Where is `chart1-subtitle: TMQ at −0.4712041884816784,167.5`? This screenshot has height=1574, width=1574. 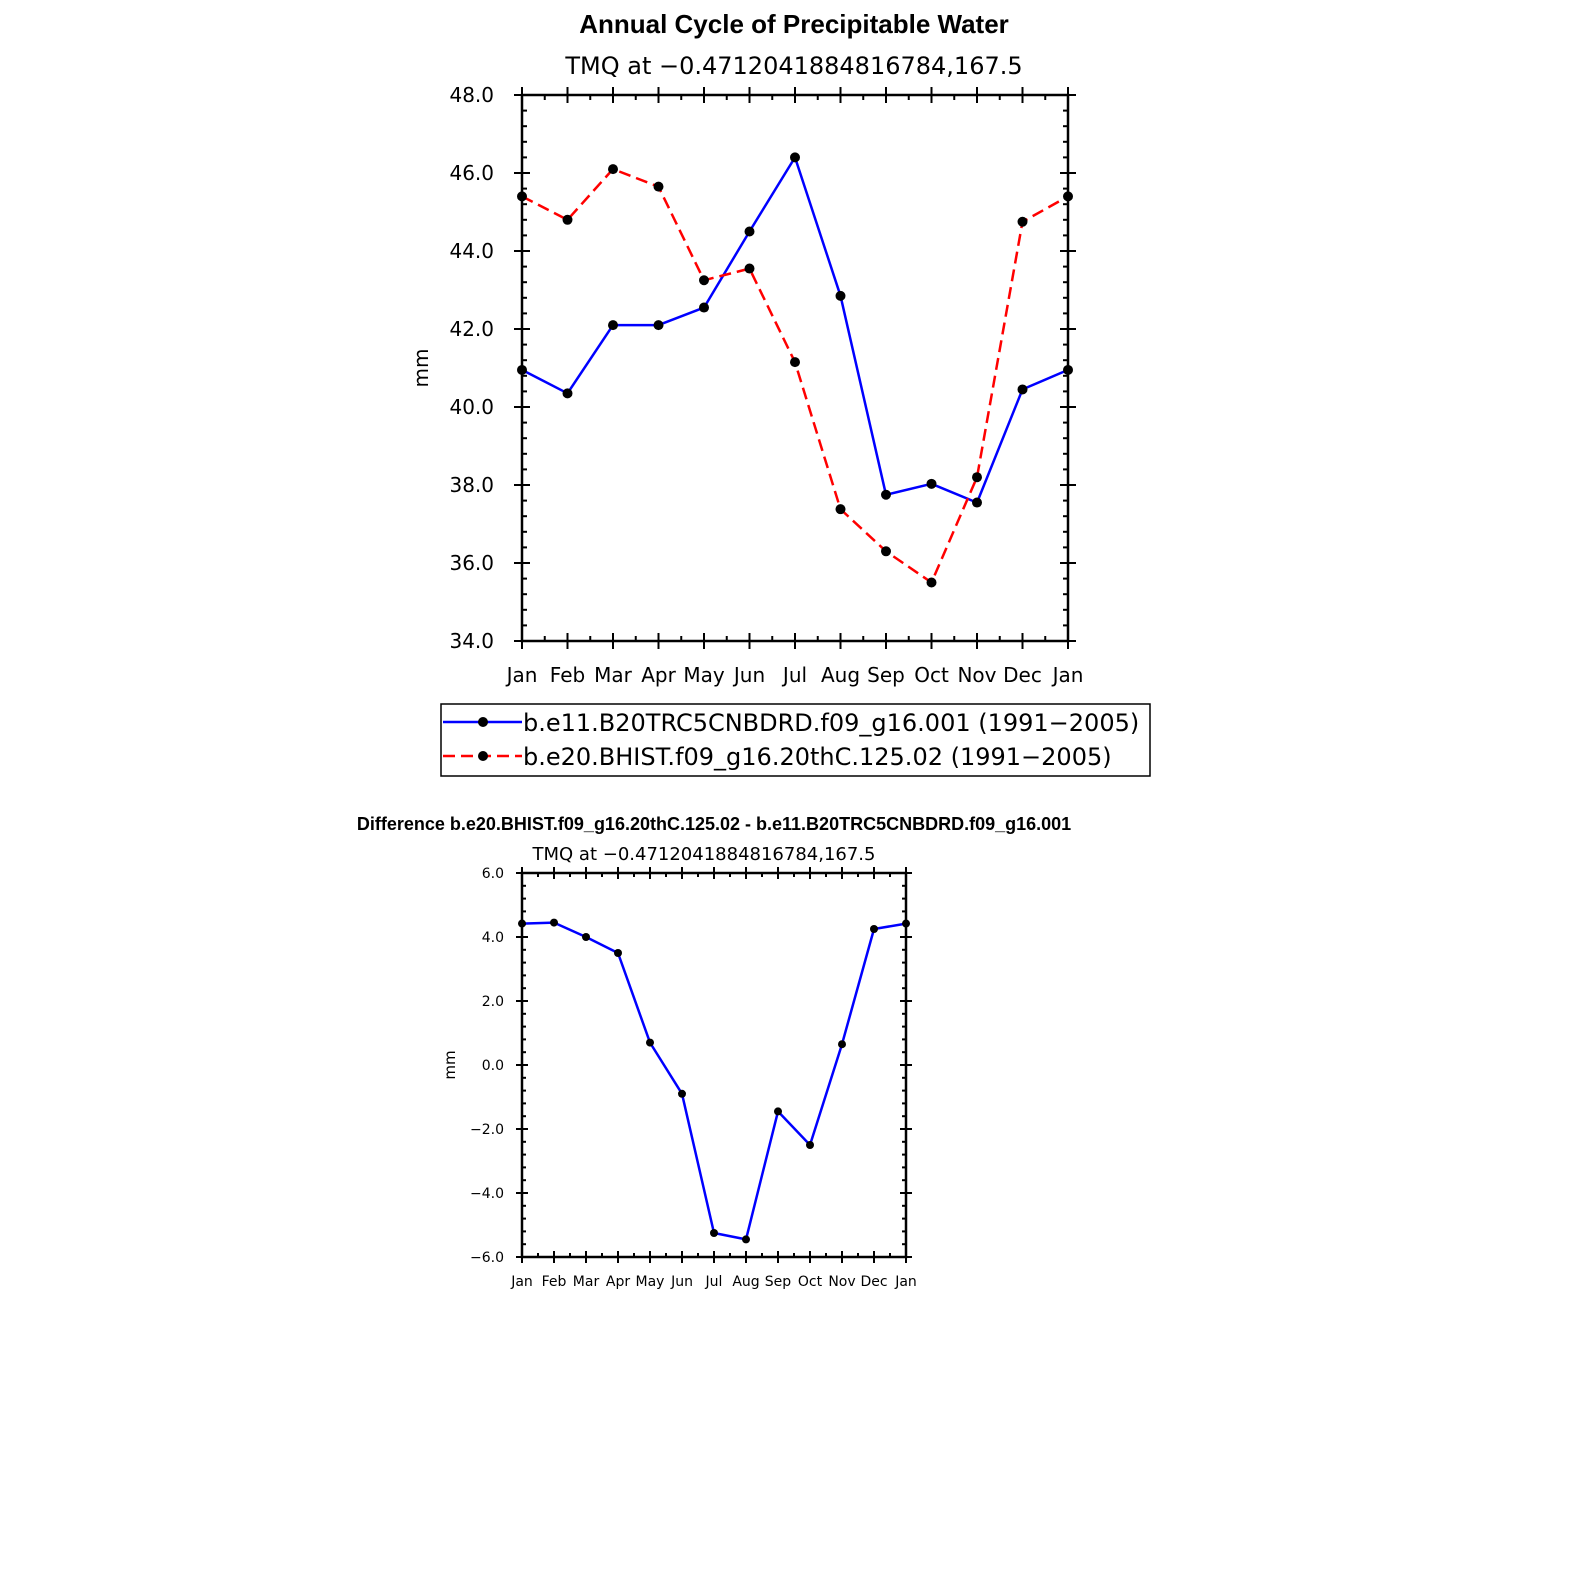 chart1-subtitle: TMQ at −0.4712041884816784,167.5 is located at coordinates (793, 66).